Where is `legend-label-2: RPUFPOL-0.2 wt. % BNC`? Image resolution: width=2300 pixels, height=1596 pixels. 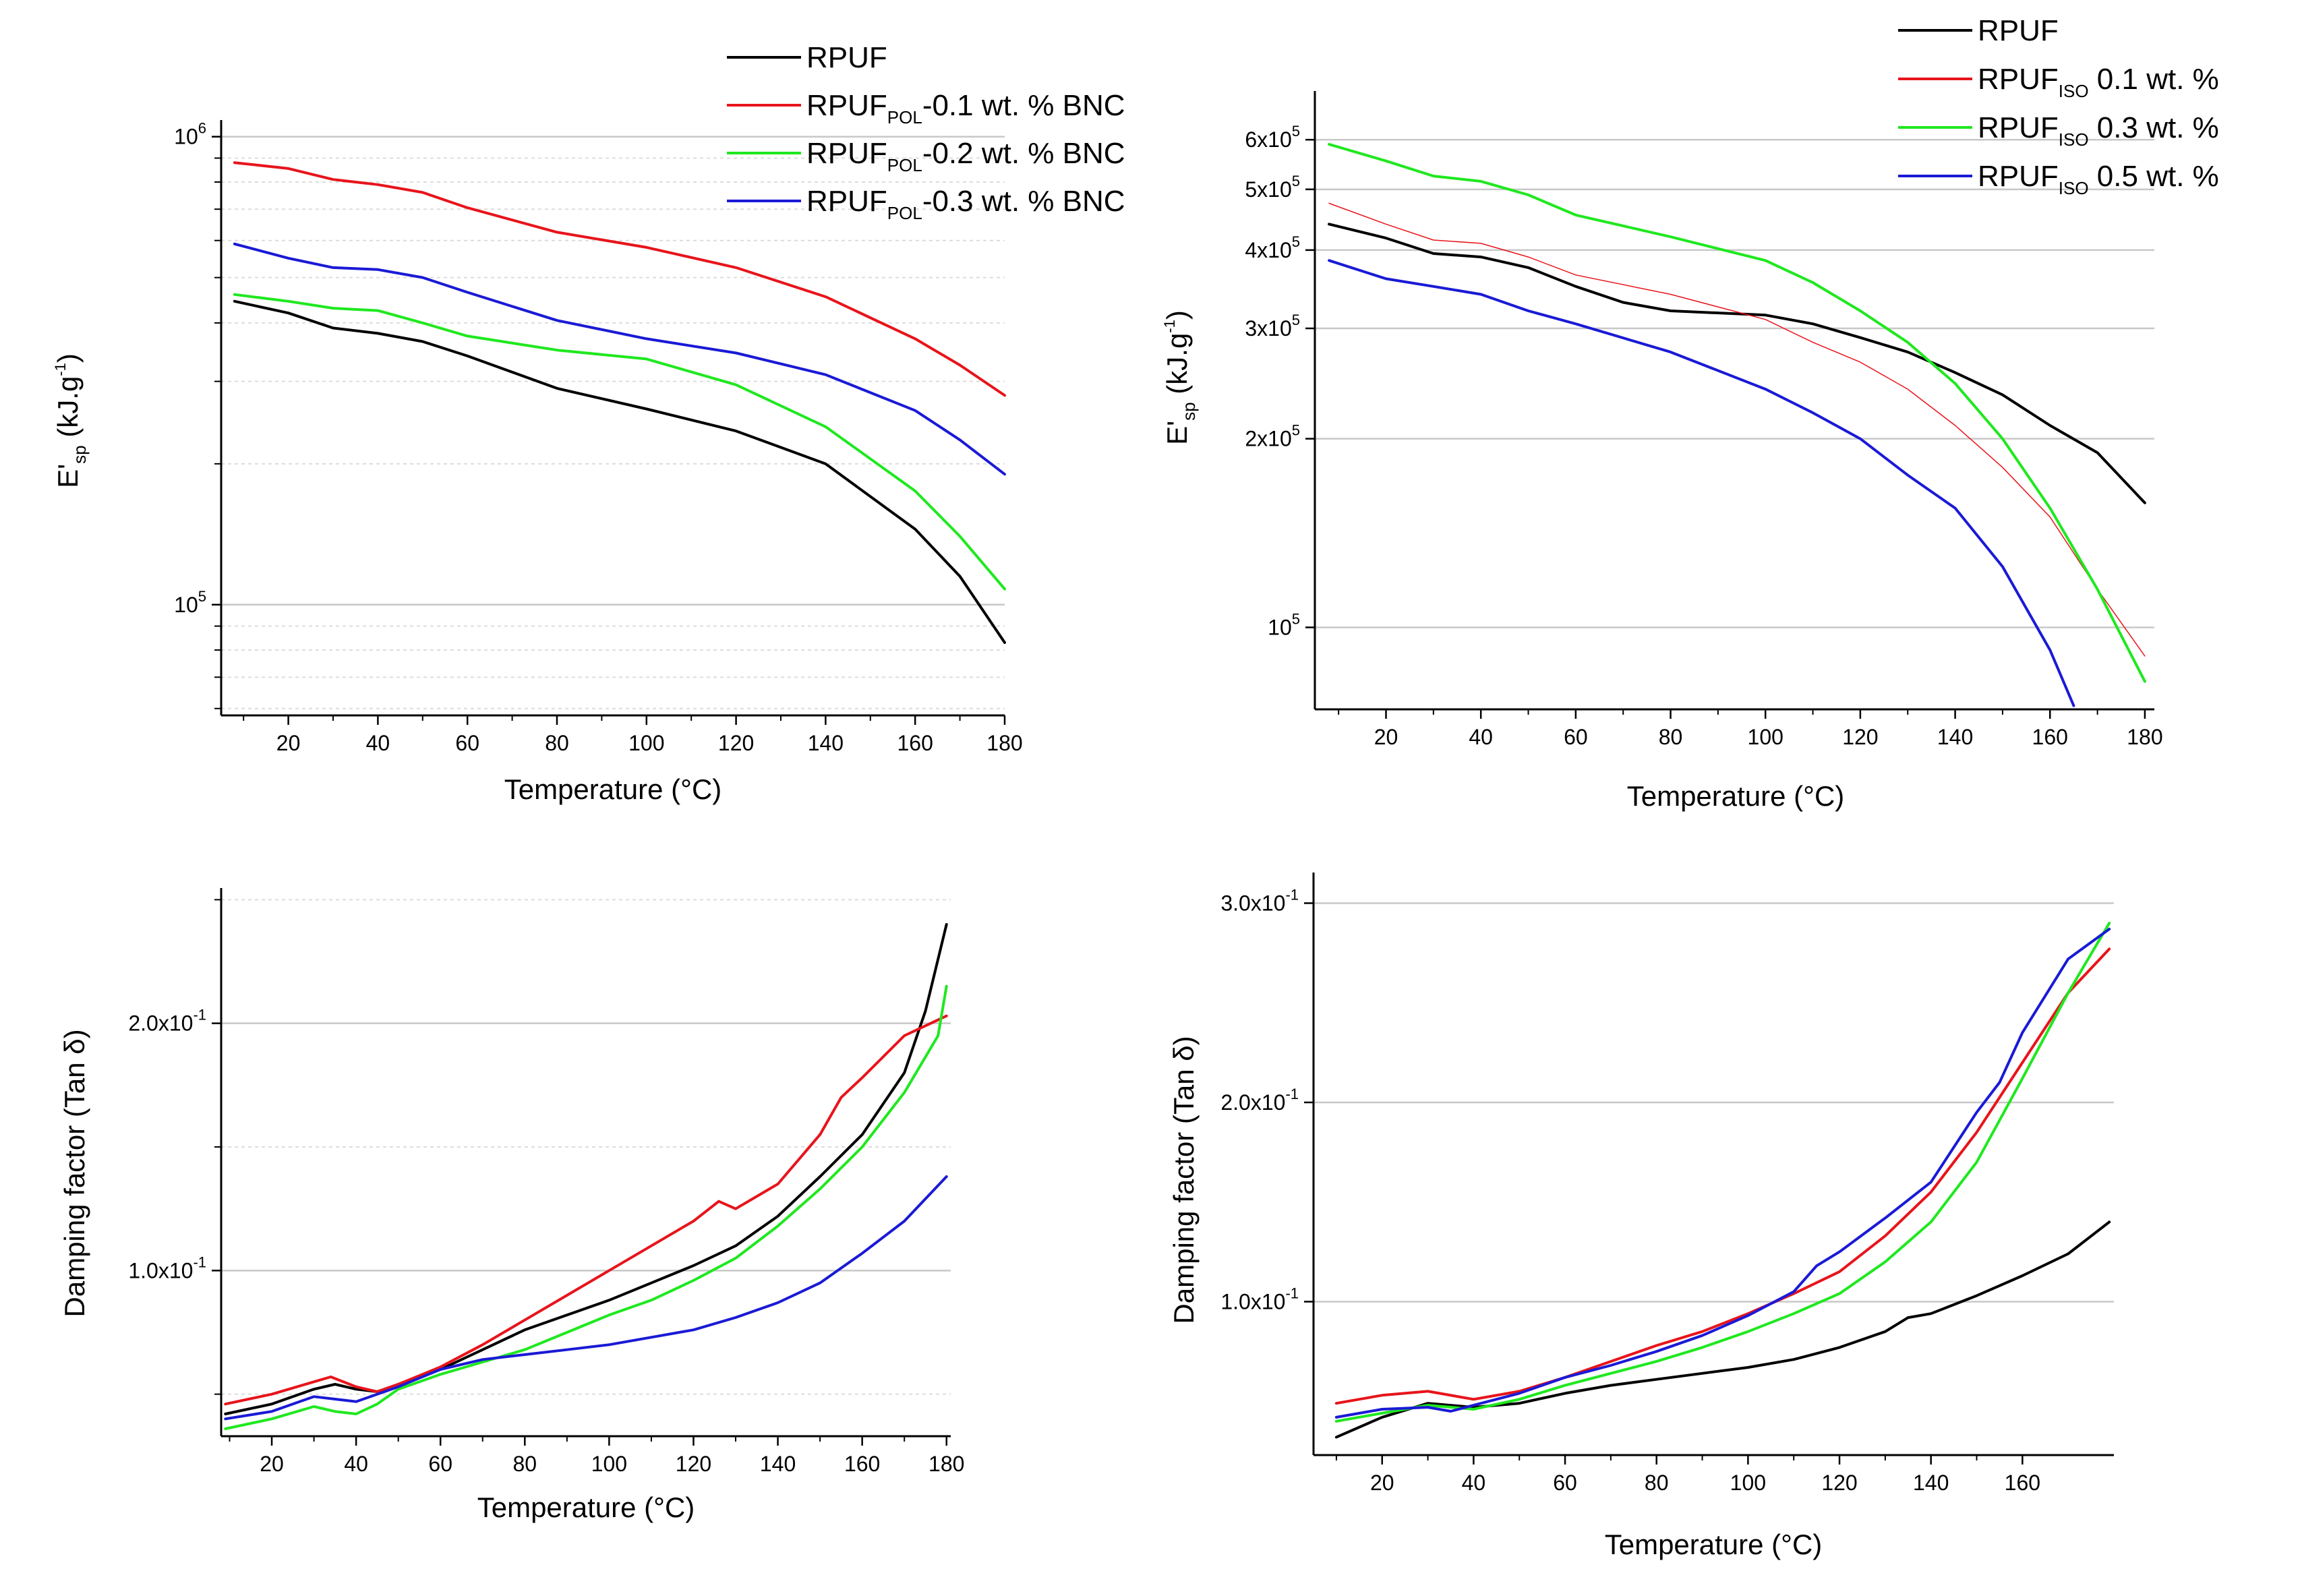 legend-label-2: RPUFPOL-0.2 wt. % BNC is located at coordinates (965, 156).